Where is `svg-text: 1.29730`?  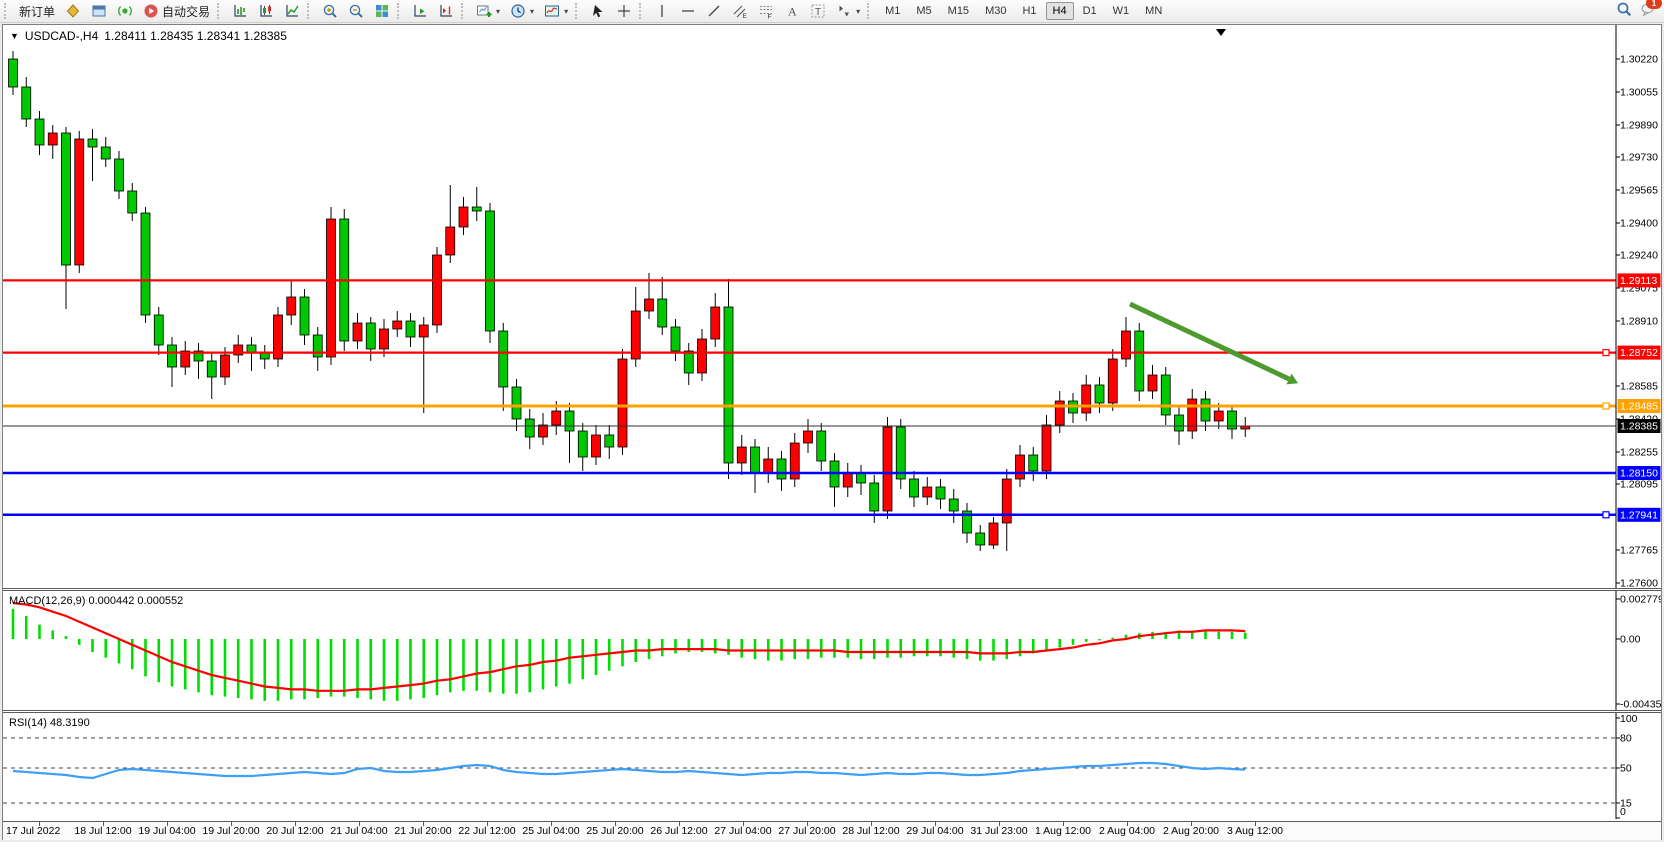
svg-text: 1.29730 is located at coordinates (1639, 158).